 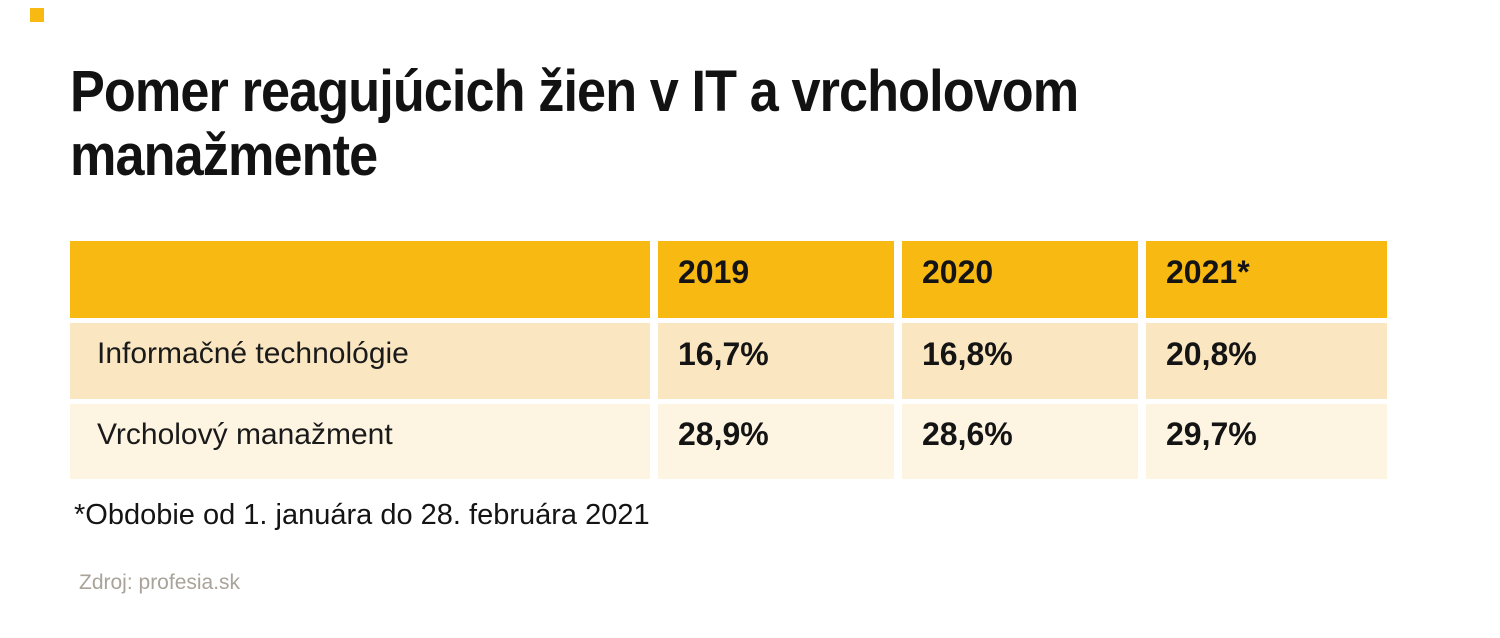 What do you see at coordinates (224, 155) in the screenshot?
I see `page-title-line2: manažmente` at bounding box center [224, 155].